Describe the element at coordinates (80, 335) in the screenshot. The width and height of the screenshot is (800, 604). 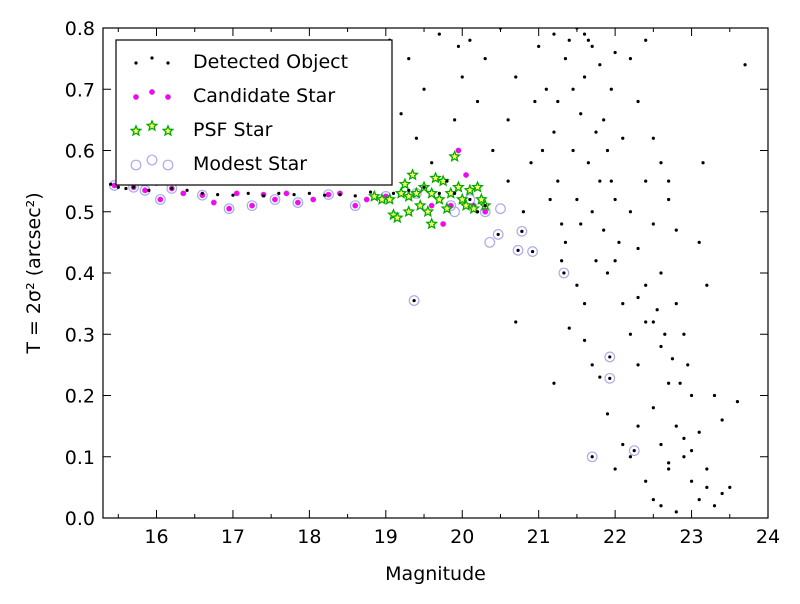
I see `y-tick-label: 0.3` at that location.